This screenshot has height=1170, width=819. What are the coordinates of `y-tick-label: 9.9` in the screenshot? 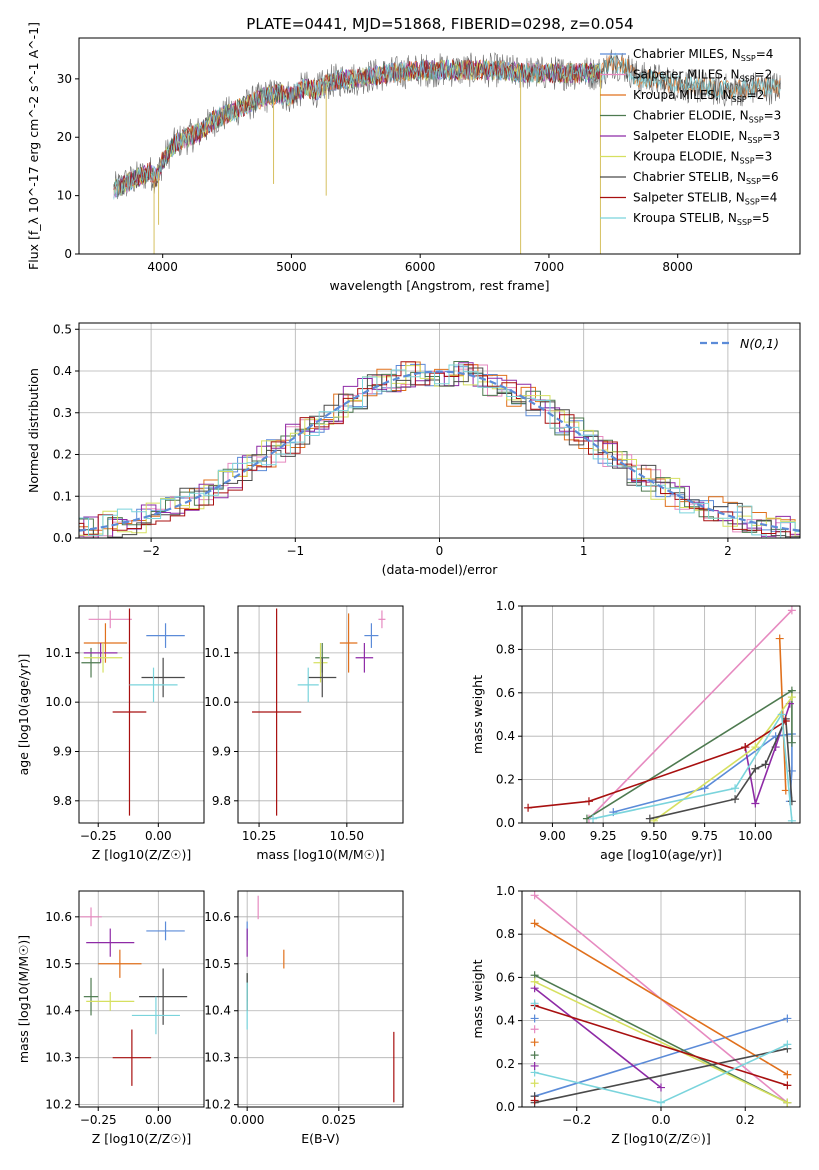 It's located at (62, 751).